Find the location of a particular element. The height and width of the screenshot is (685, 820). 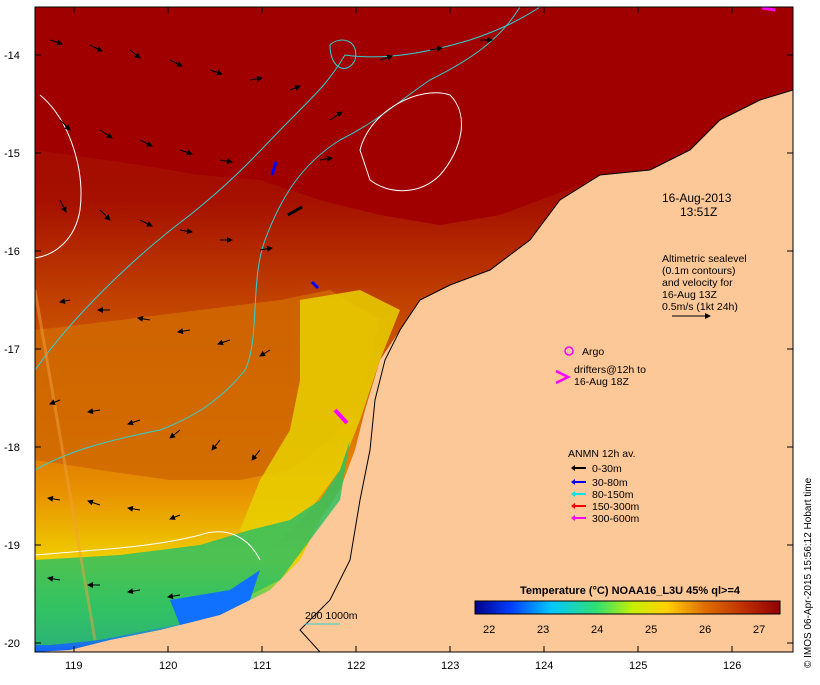

altimetry-line: 0.5m/s (1kt 24h) is located at coordinates (700, 307).